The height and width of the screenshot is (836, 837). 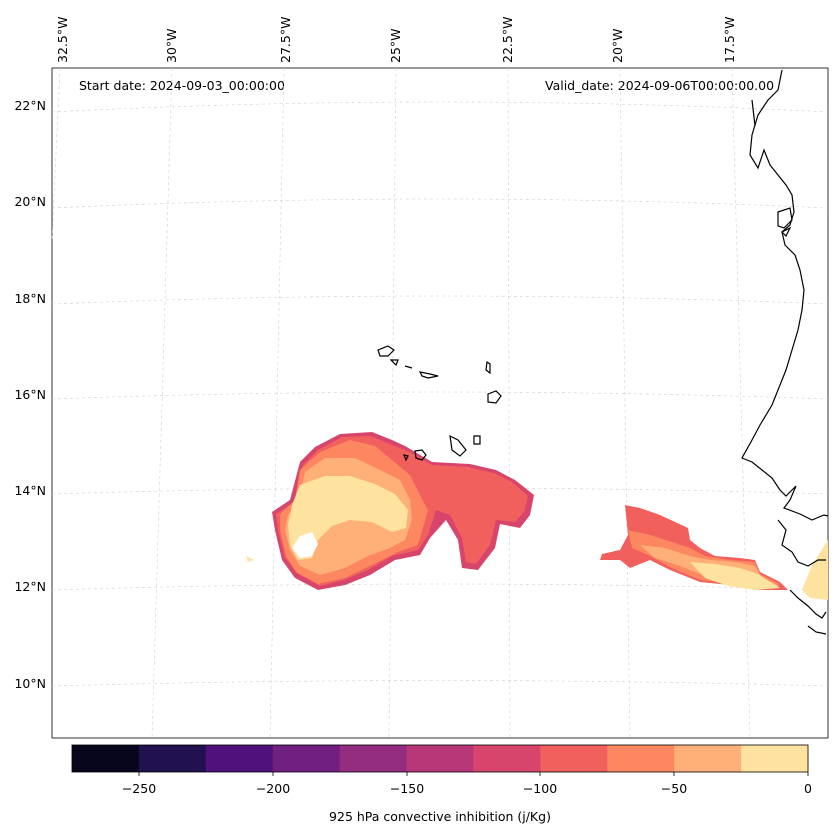 I want to click on fogo-island, so click(x=420, y=455).